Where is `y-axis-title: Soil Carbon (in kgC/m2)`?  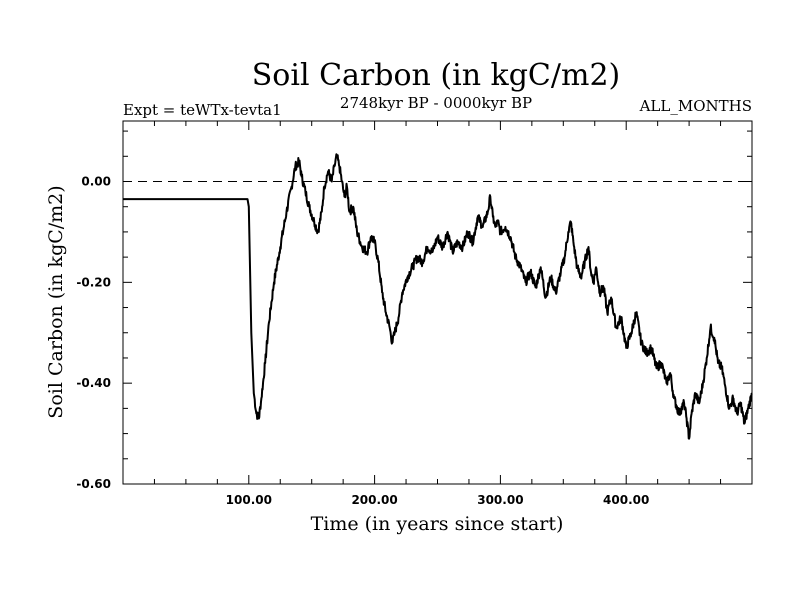
y-axis-title: Soil Carbon (in kgC/m2) is located at coordinates (56, 301).